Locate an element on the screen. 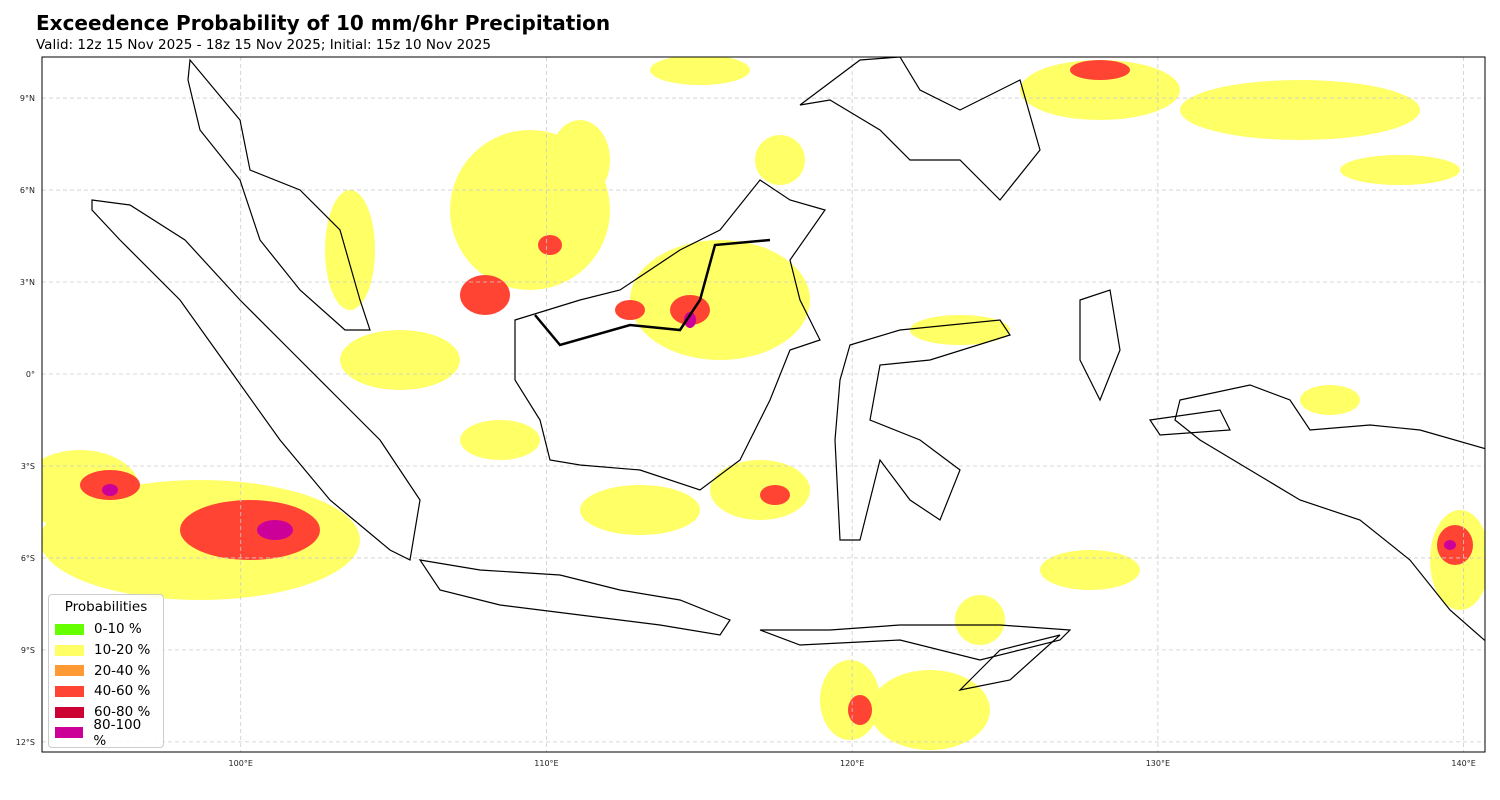 This screenshot has width=1500, height=800. legend-item: 10-20 % is located at coordinates (106, 650).